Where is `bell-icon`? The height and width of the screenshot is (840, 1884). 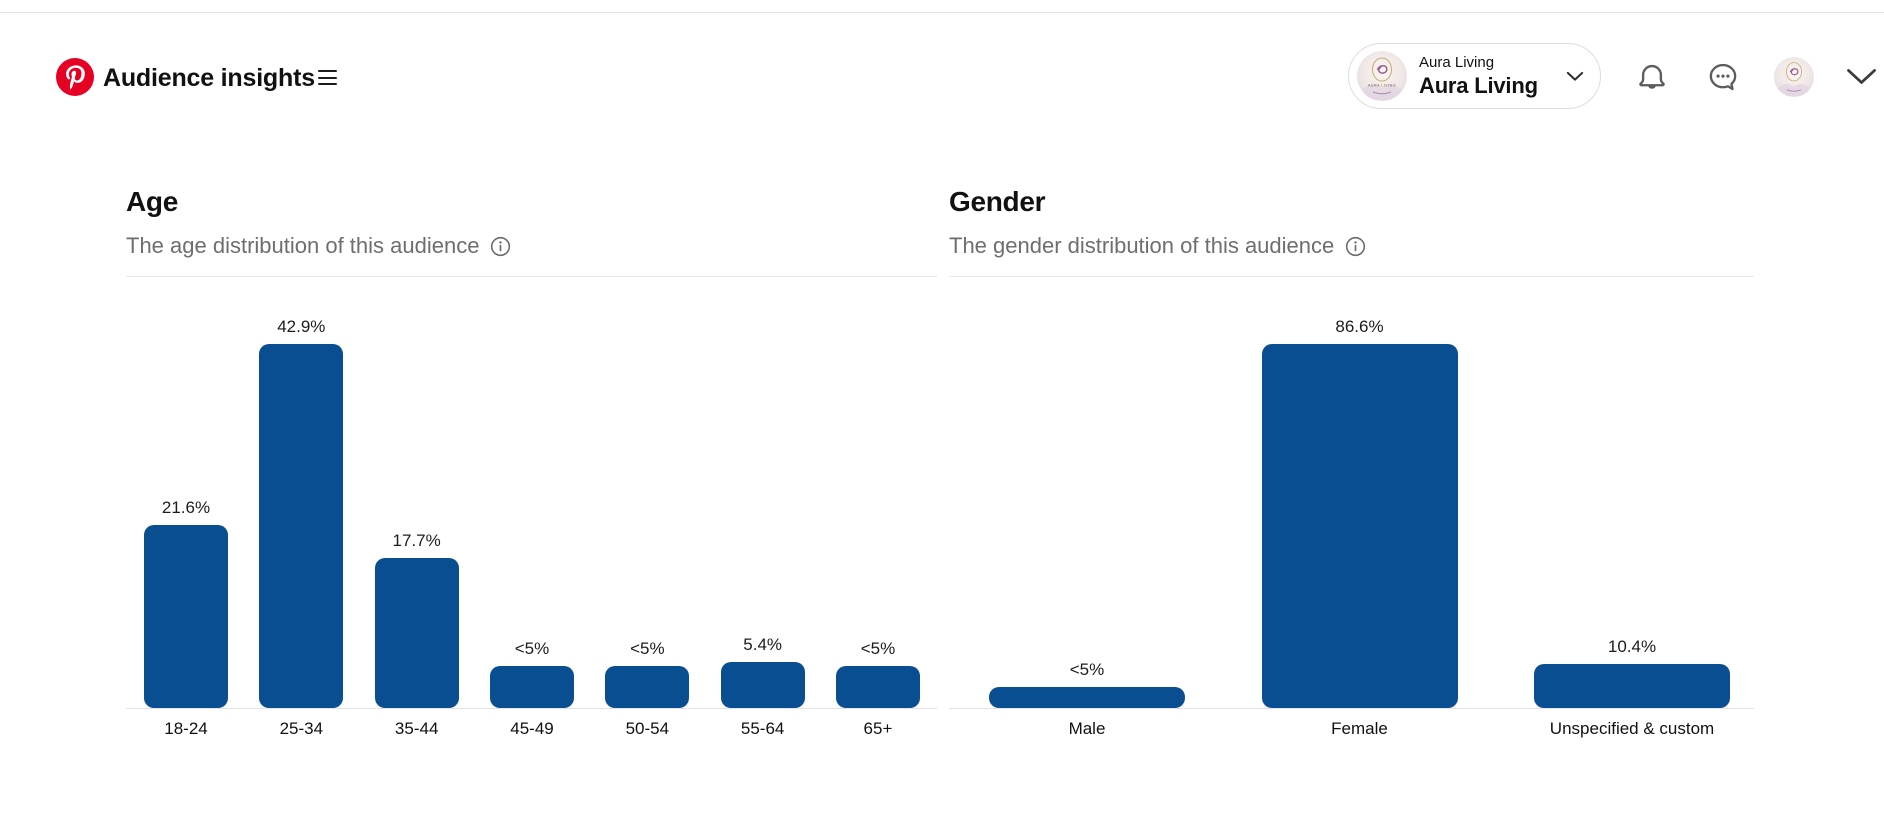 bell-icon is located at coordinates (1652, 76).